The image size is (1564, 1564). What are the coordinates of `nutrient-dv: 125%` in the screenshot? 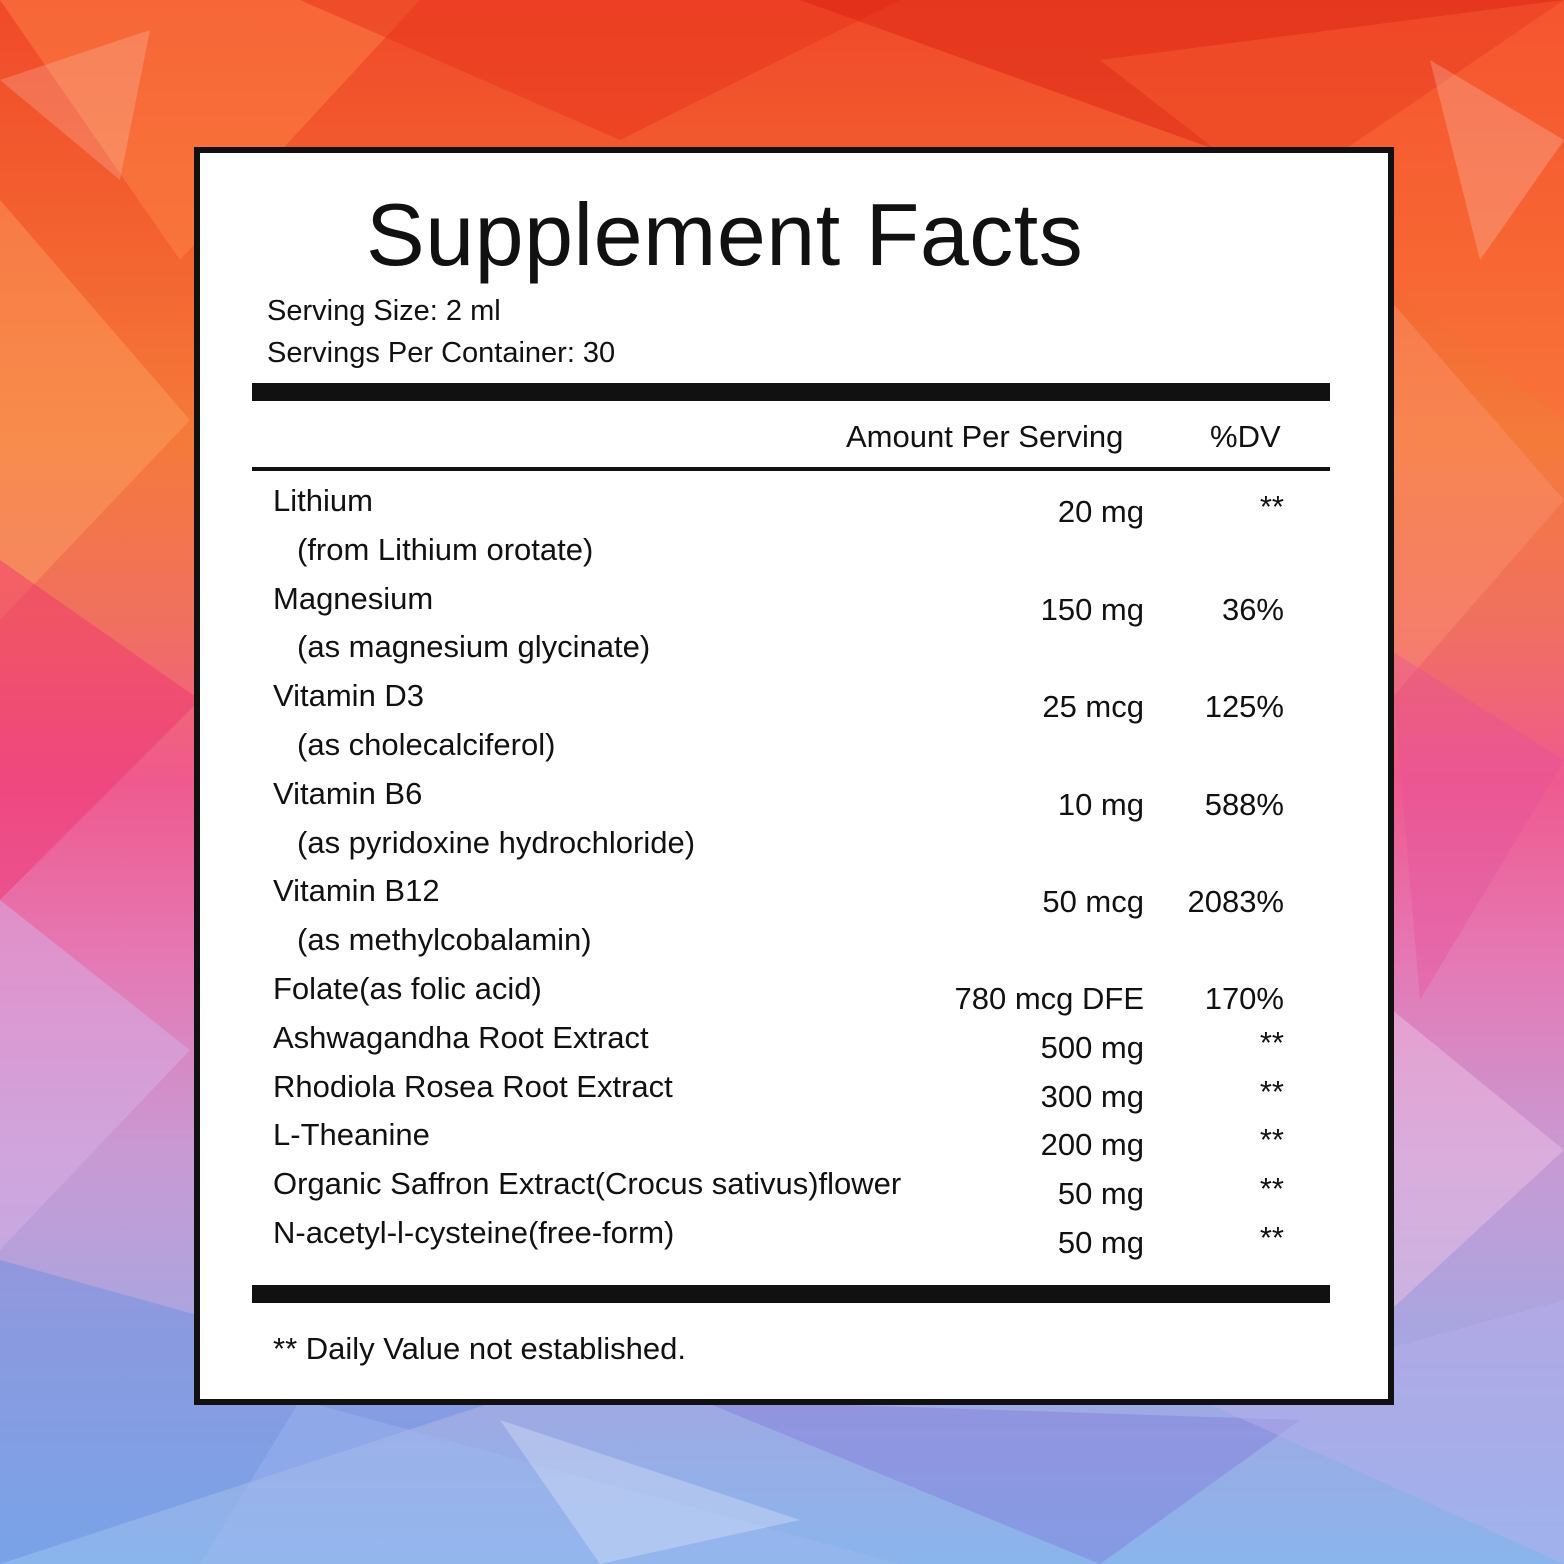 It's located at (1244, 707).